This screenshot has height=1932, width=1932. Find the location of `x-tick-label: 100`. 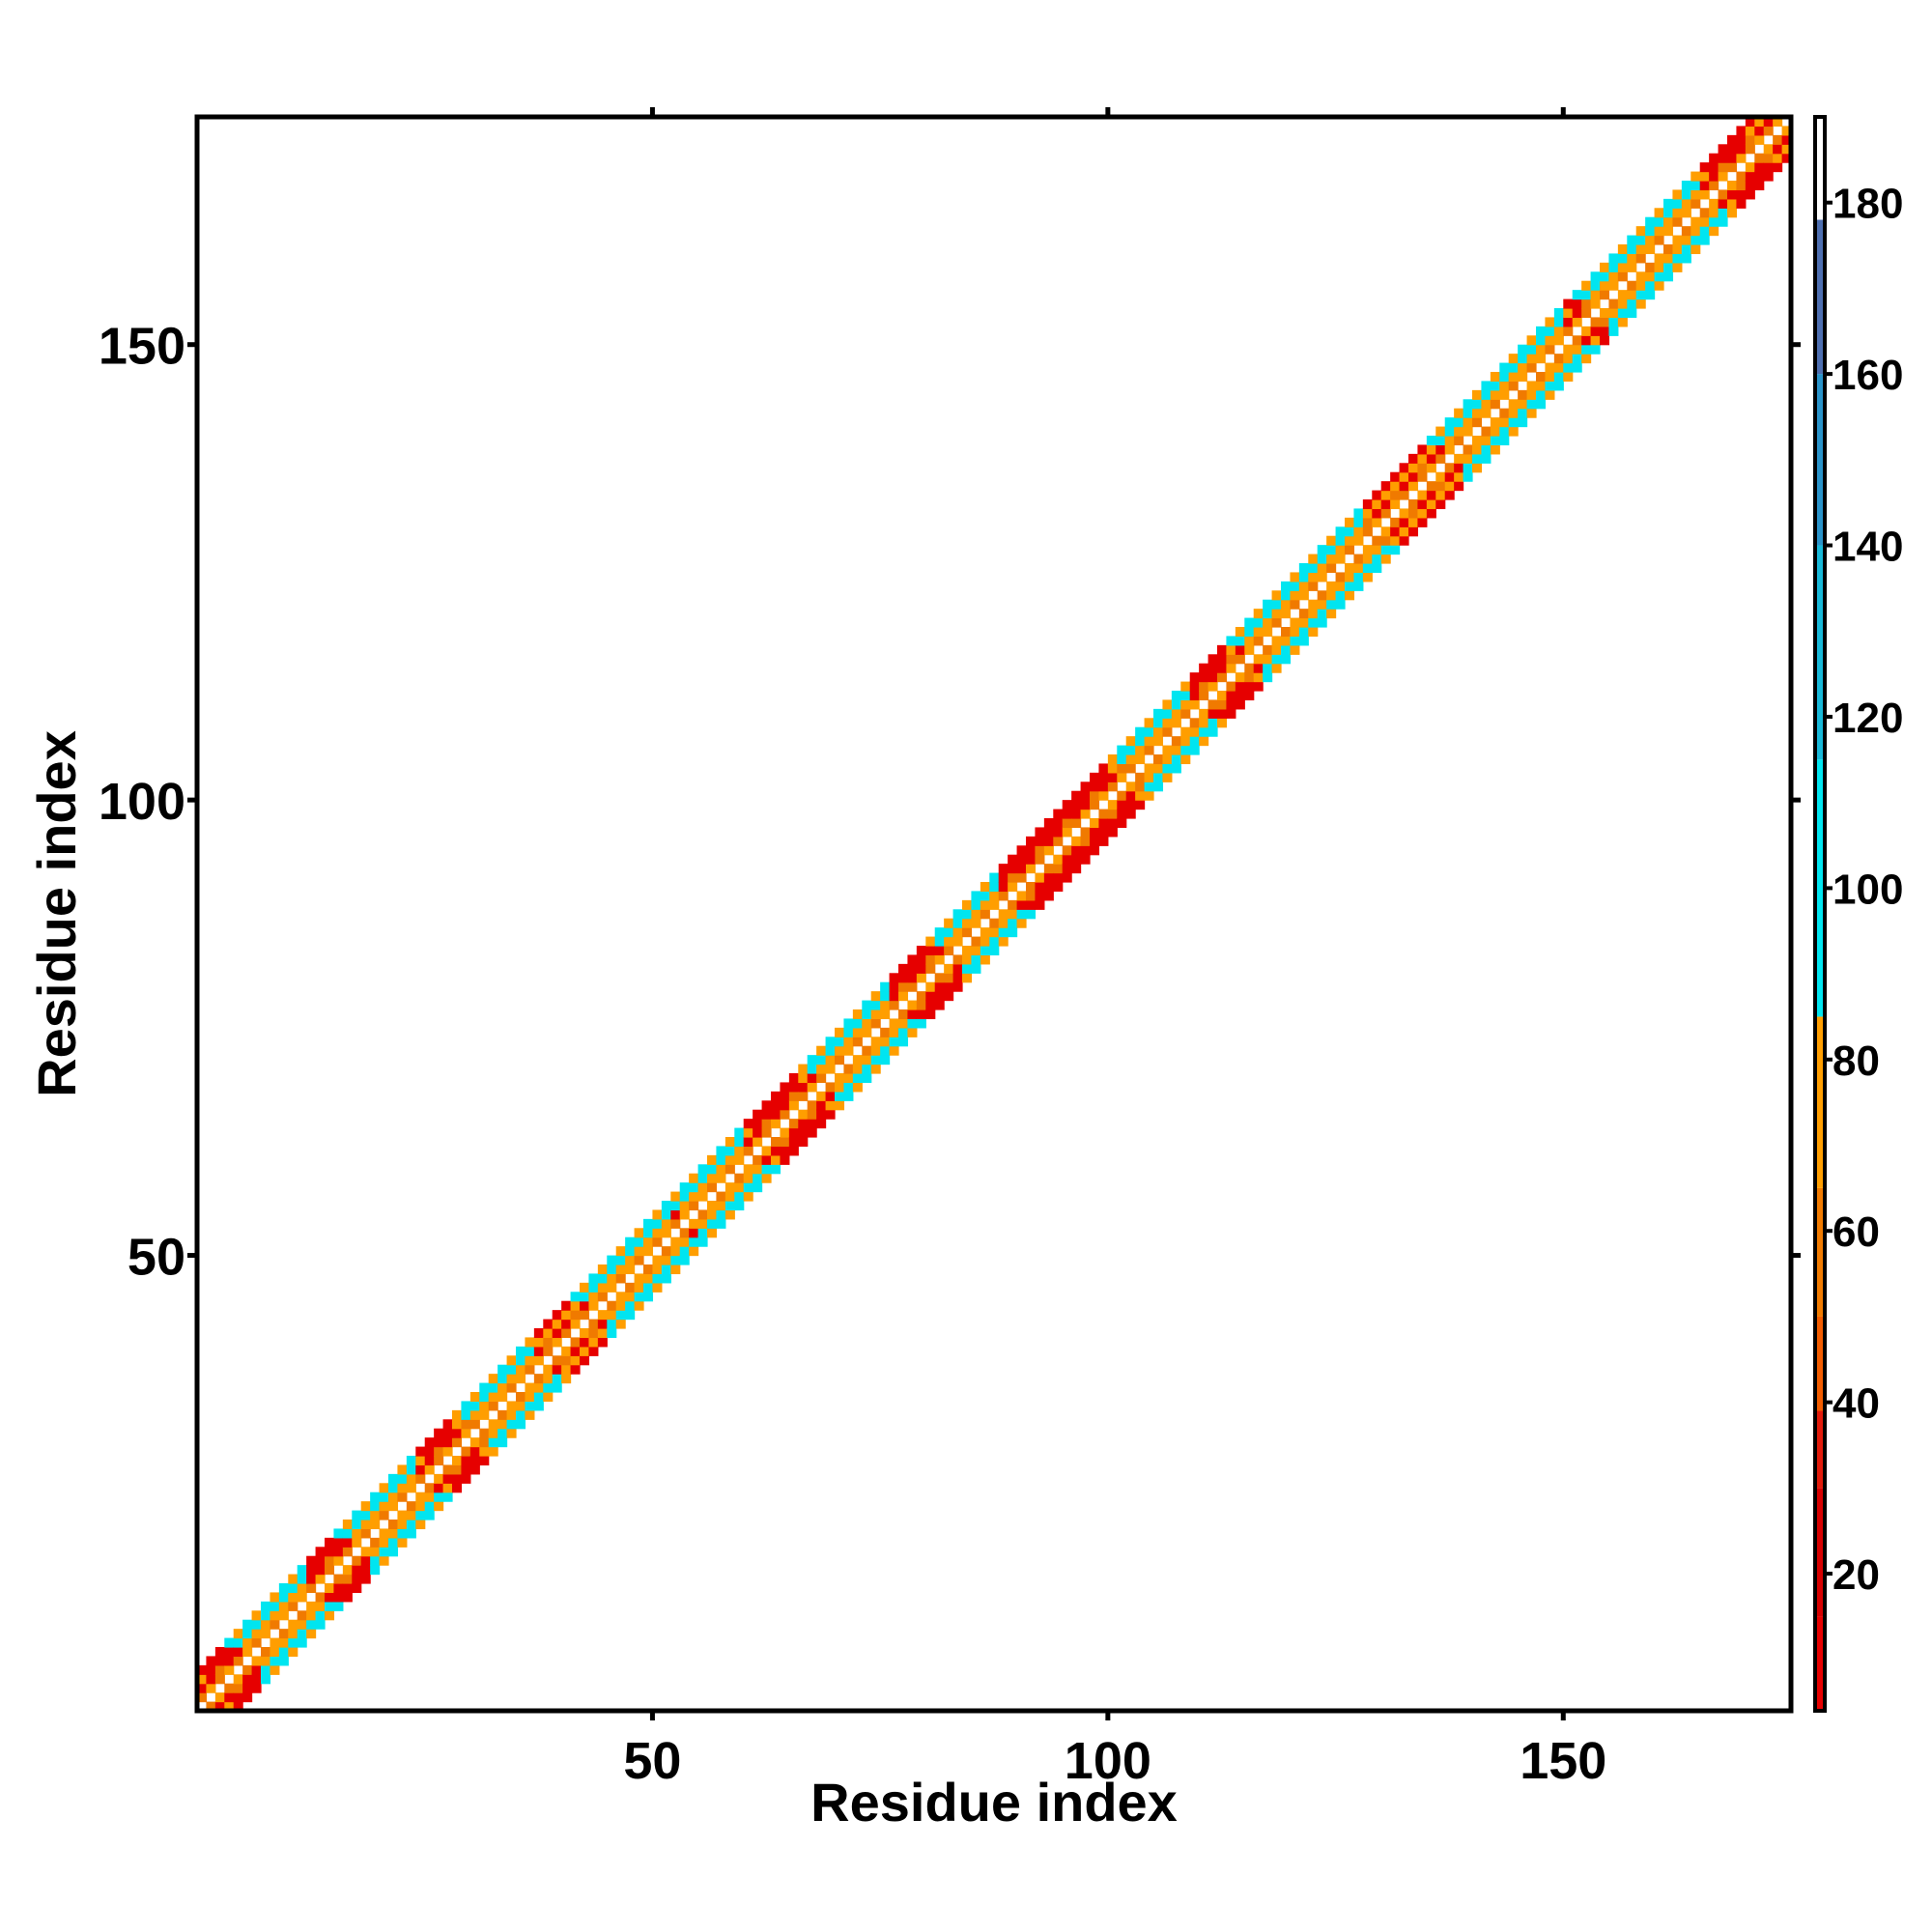

x-tick-label: 100 is located at coordinates (1108, 1761).